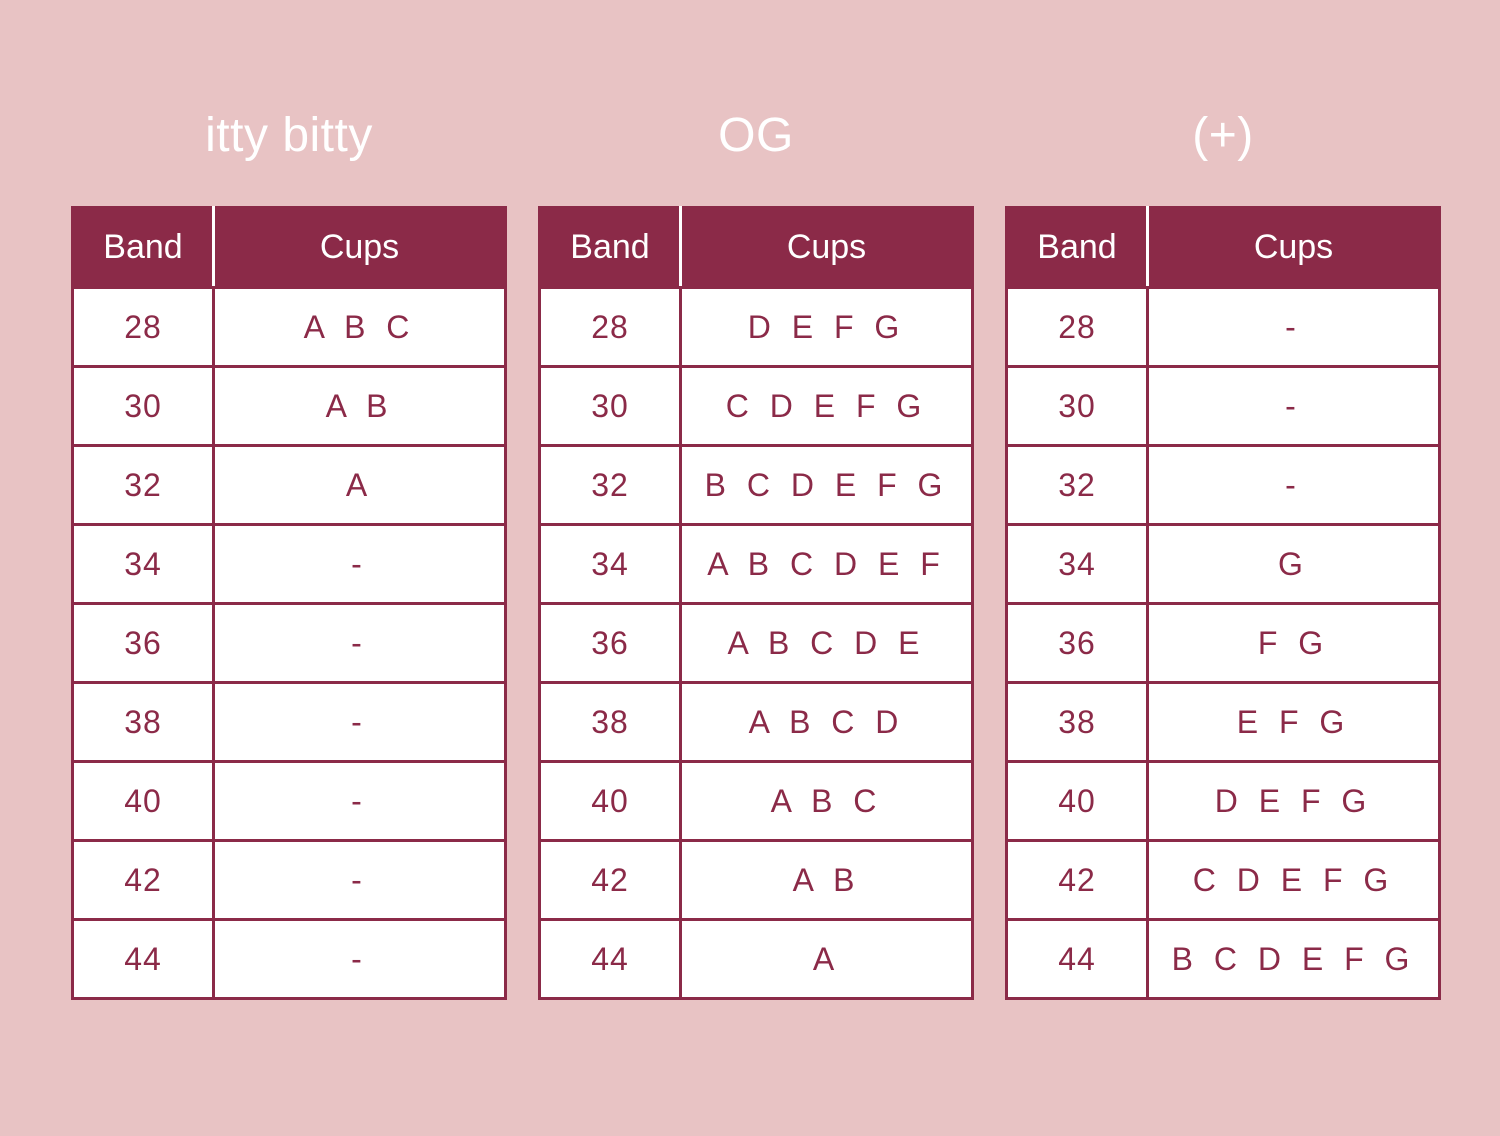  I want to click on cups-cell: F G, so click(1293, 643).